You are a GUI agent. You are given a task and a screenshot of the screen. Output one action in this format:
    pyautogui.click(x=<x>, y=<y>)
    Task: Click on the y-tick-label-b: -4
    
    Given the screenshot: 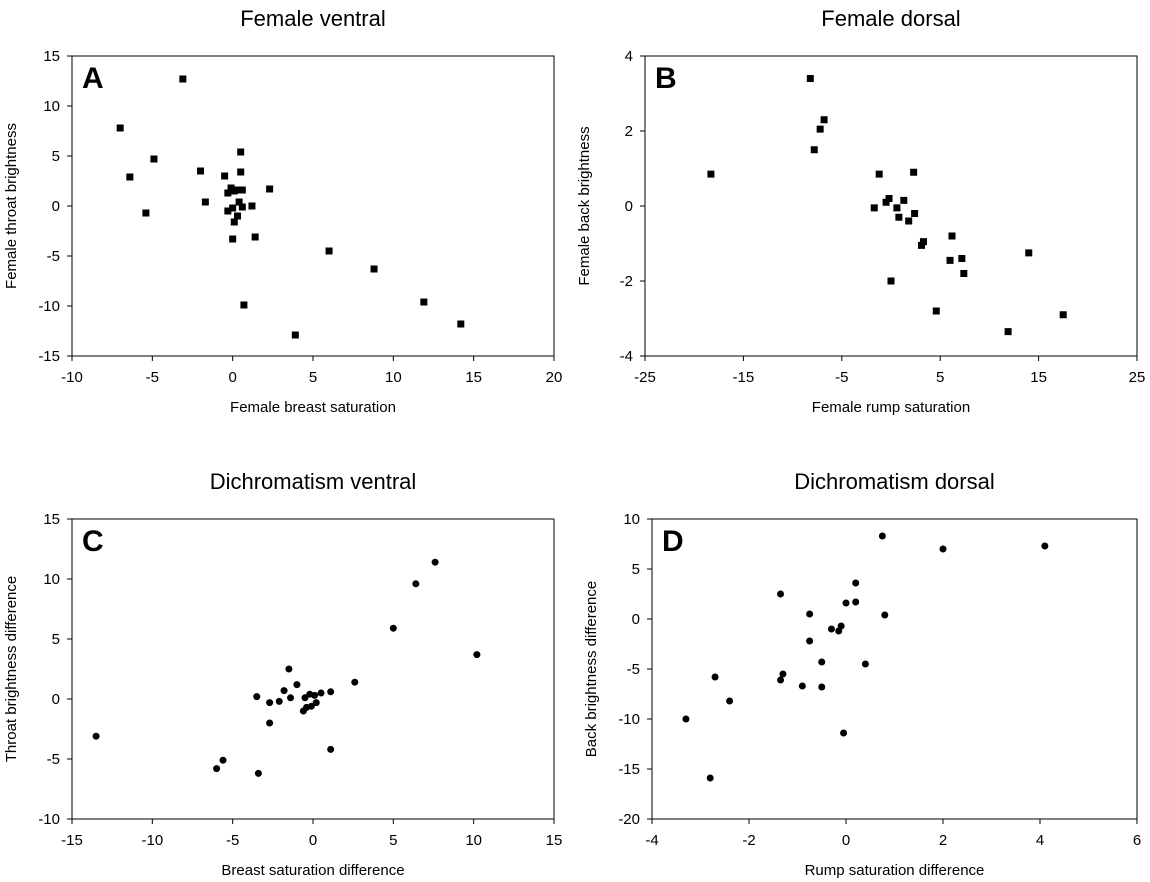 What is the action you would take?
    pyautogui.click(x=626, y=356)
    